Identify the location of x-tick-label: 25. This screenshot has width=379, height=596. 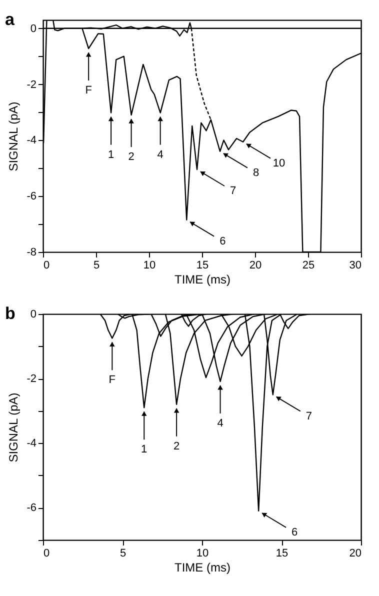
(308, 266).